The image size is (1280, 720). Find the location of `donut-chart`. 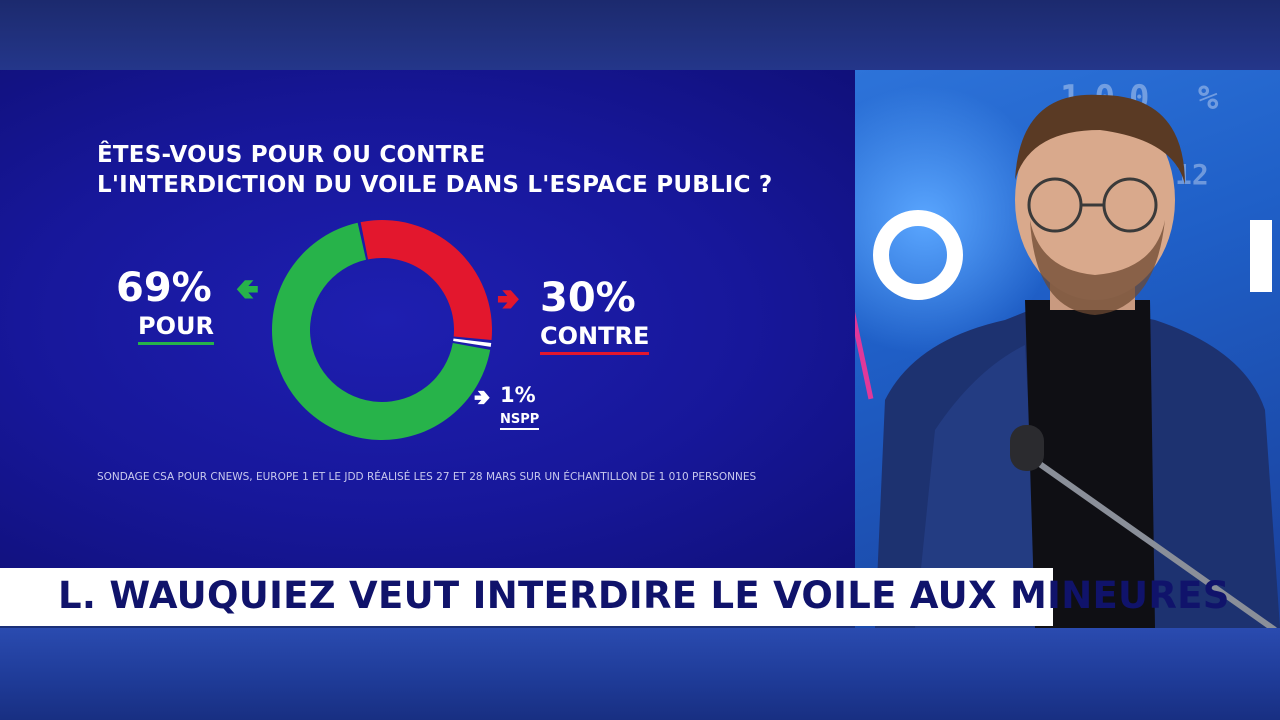

donut-chart is located at coordinates (382, 330).